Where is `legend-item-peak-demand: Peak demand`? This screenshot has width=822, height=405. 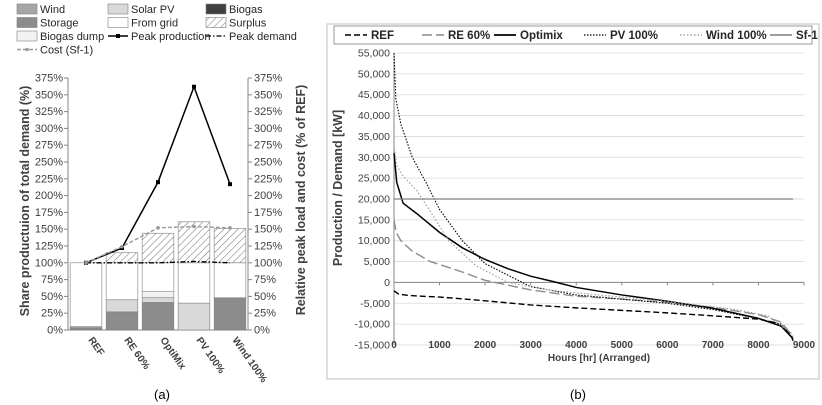
legend-item-peak-demand: Peak demand is located at coordinates (251, 37).